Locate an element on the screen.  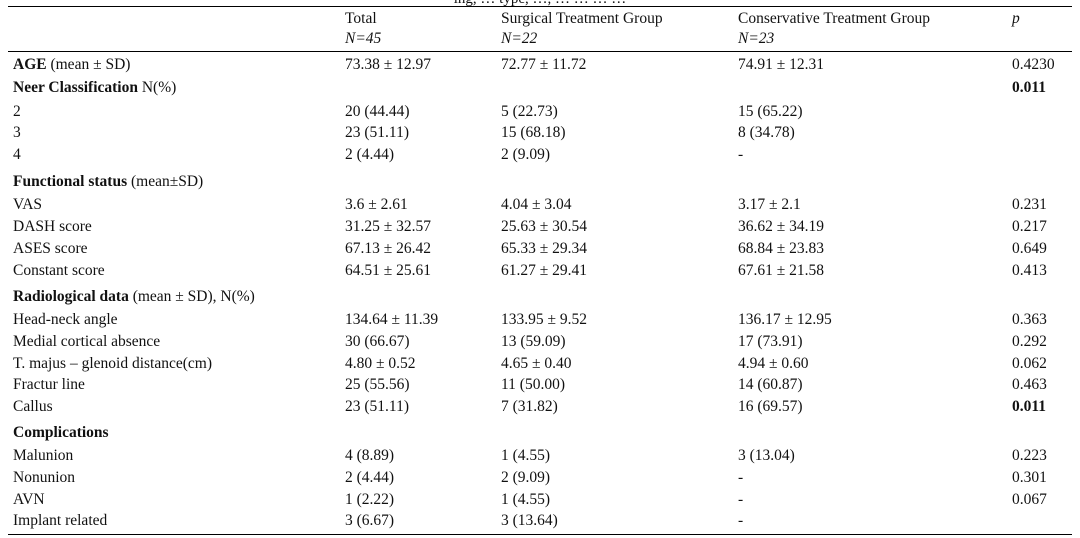
cell-conservative: 4.94 ± 0.60 is located at coordinates (773, 363).